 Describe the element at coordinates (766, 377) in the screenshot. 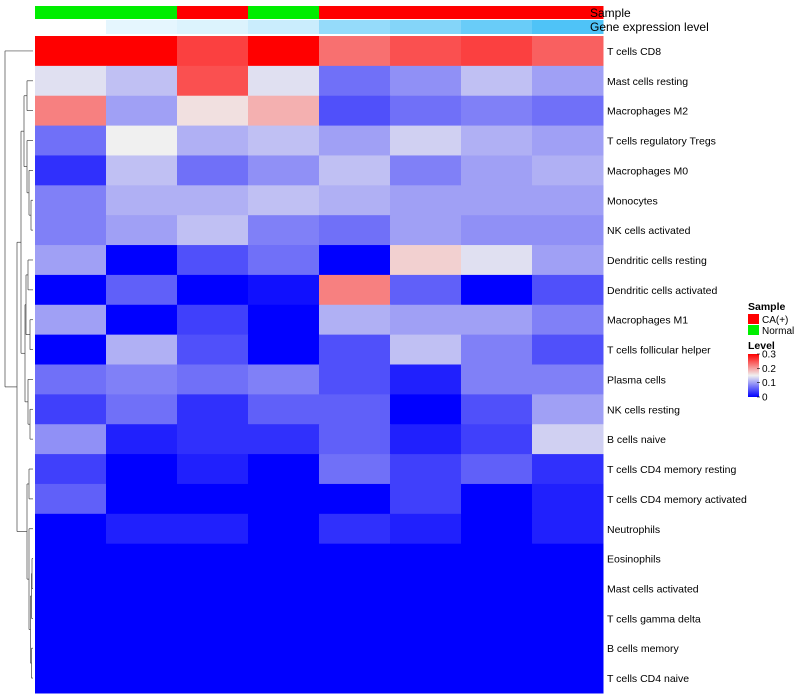

I see `level-ticks: 0.3 0.2 0.1 0` at that location.